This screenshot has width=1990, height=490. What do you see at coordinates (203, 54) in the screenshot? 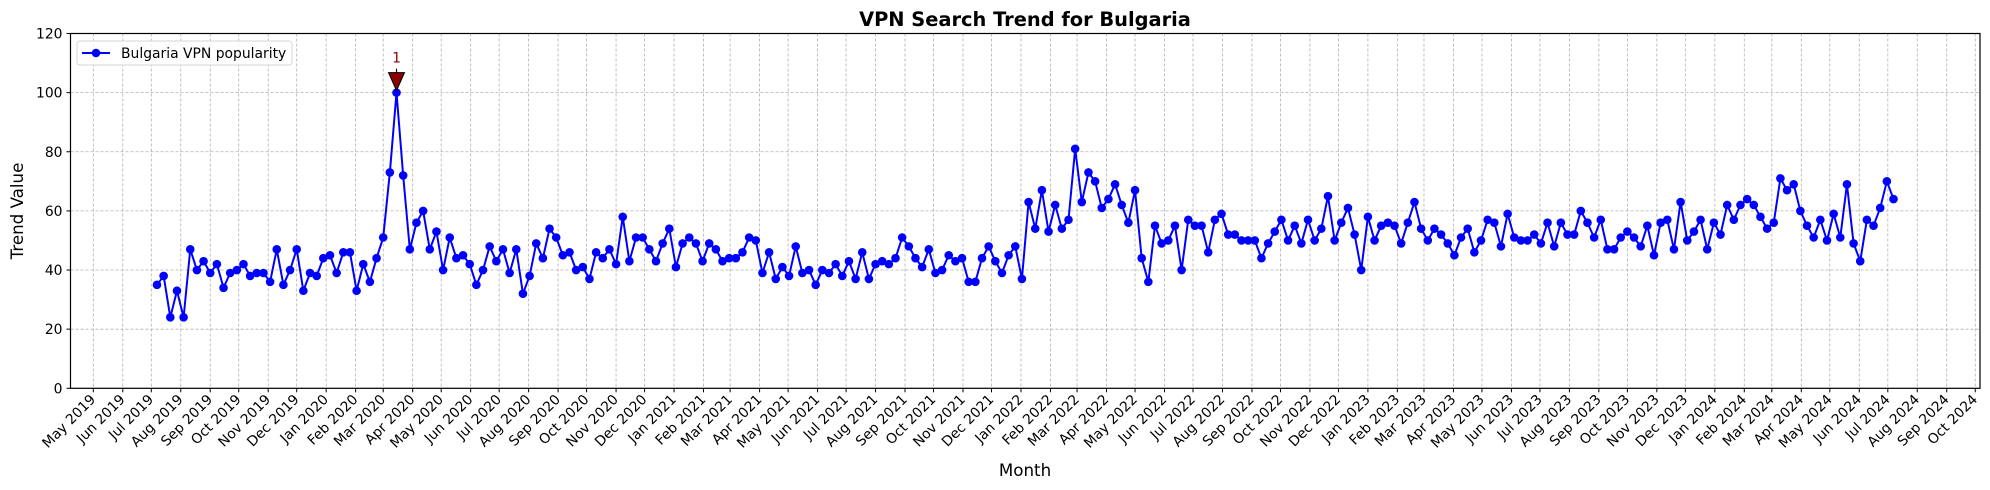
I see `legend-label: Bulgaria VPN popularity` at bounding box center [203, 54].